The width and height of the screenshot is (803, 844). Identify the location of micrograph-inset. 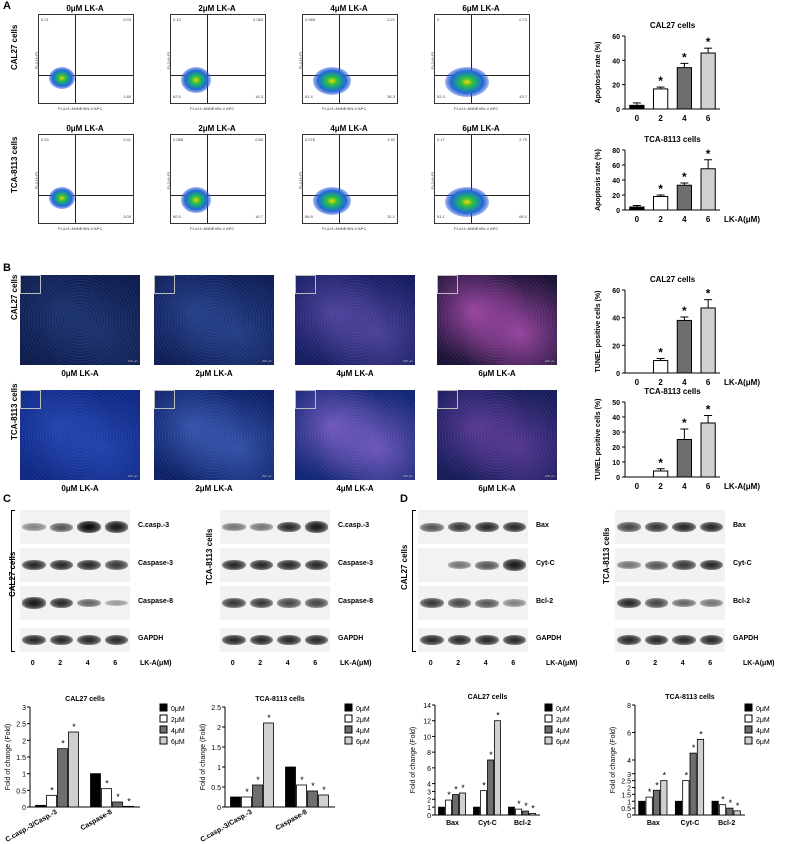
(30, 284).